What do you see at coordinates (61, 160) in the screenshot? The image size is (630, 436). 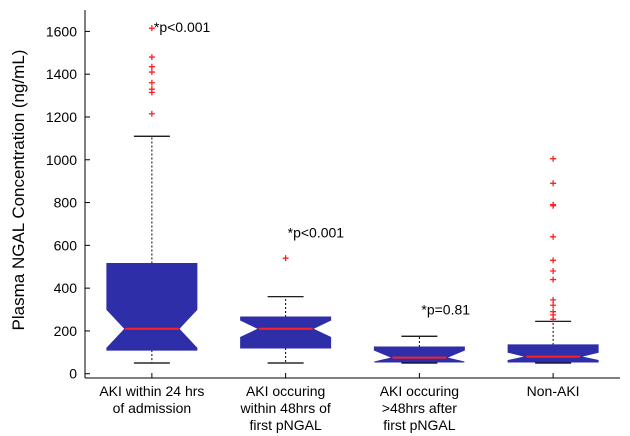 I see `y-tick-label: 1000` at bounding box center [61, 160].